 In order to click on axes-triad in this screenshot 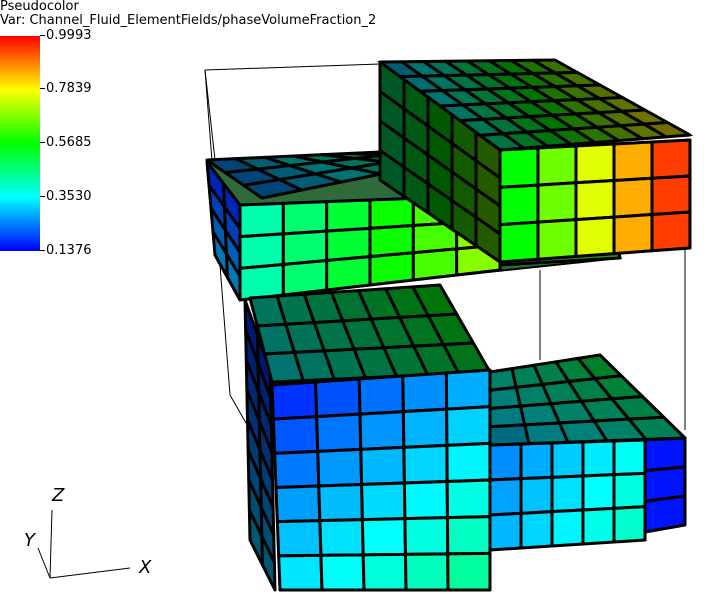, I will do `click(84, 544)`.